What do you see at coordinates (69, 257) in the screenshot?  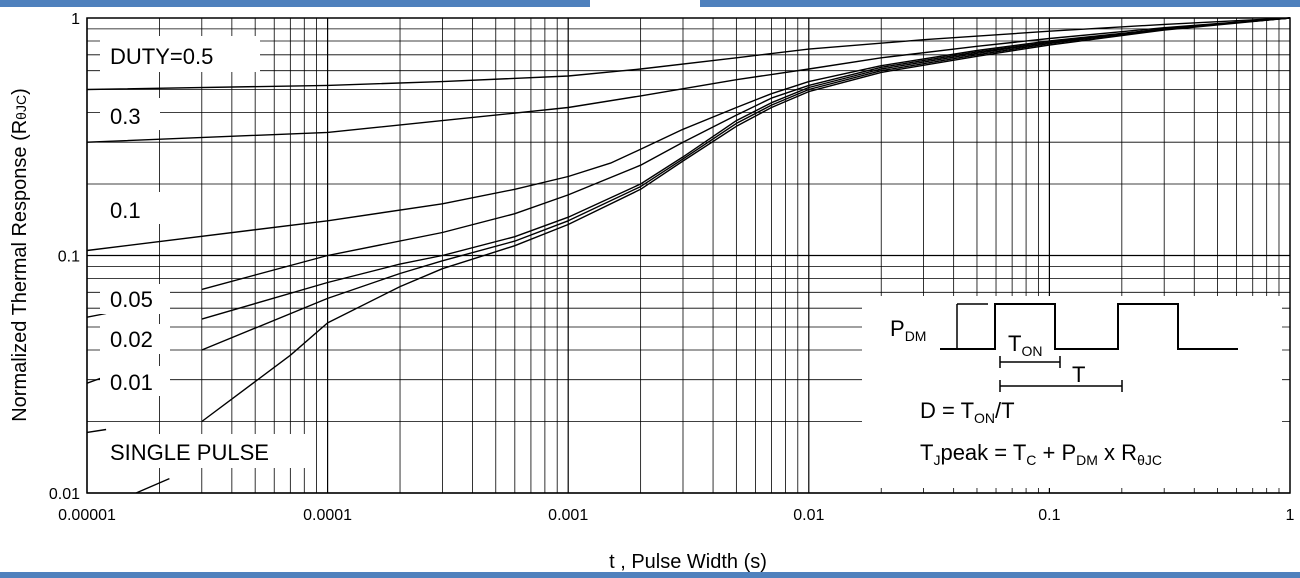 I see `y-tick-label: 0.1` at bounding box center [69, 257].